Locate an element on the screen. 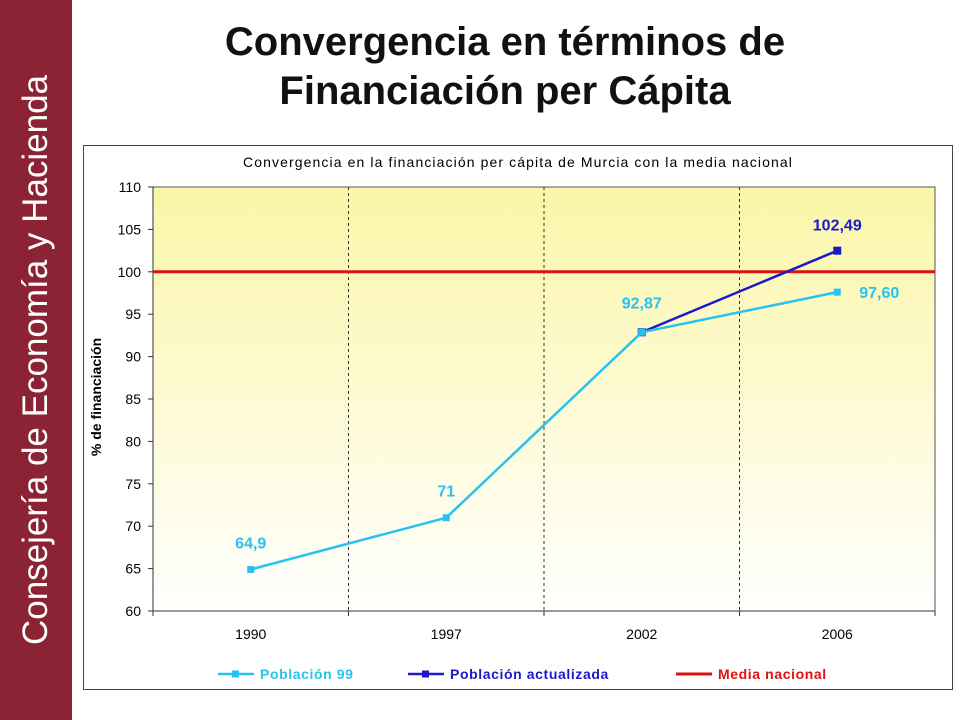  data-label-poblacion-99: 97,60 is located at coordinates (879, 293).